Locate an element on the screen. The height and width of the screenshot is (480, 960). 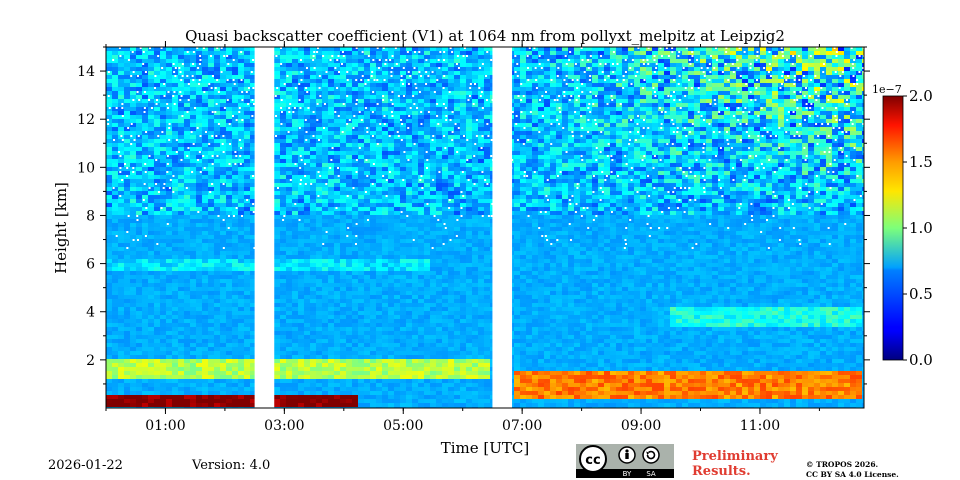
x-tick-label: 01:00 is located at coordinates (165, 426).